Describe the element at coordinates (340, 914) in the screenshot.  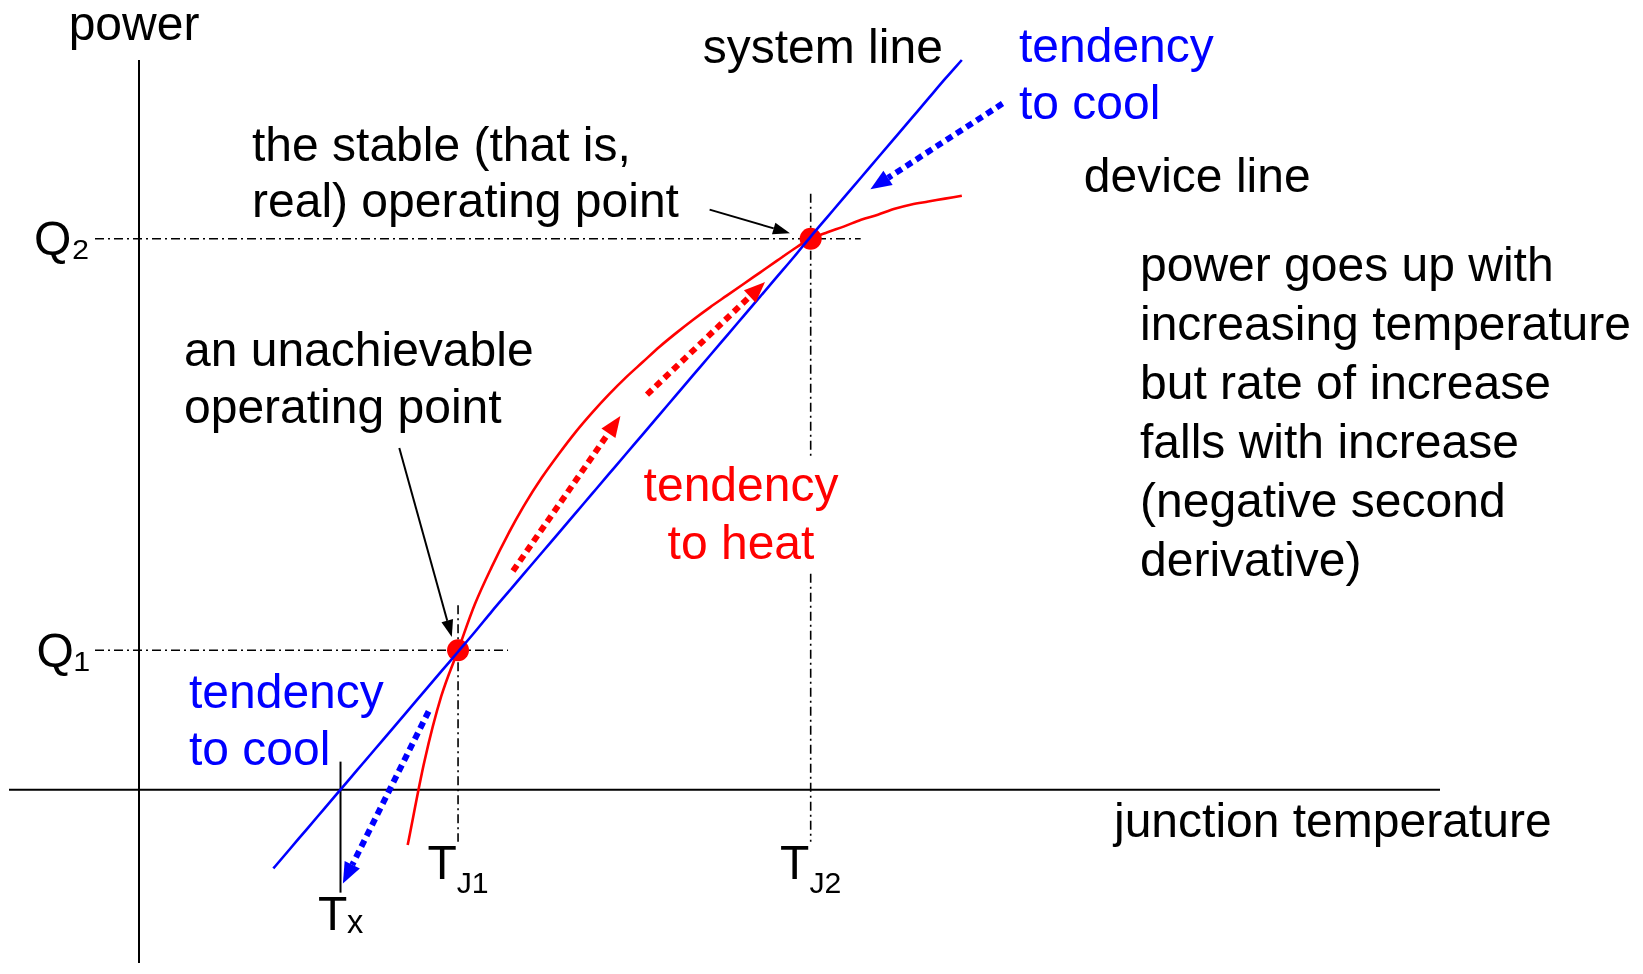
I see `x-tick-label: Tₓ` at that location.